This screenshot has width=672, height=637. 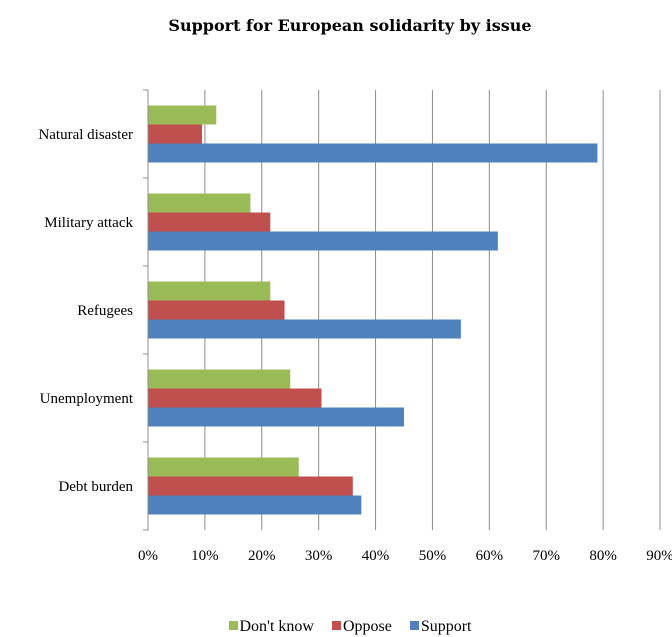 I want to click on legend: Don't know Oppose Support, so click(x=336, y=627).